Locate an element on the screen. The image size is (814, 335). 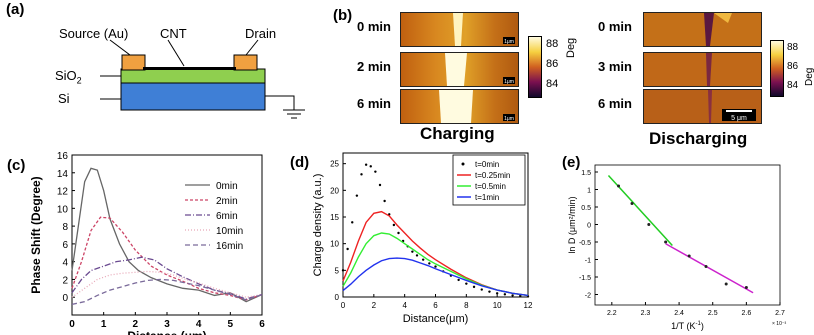
legend-box is located at coordinates (489, 180).